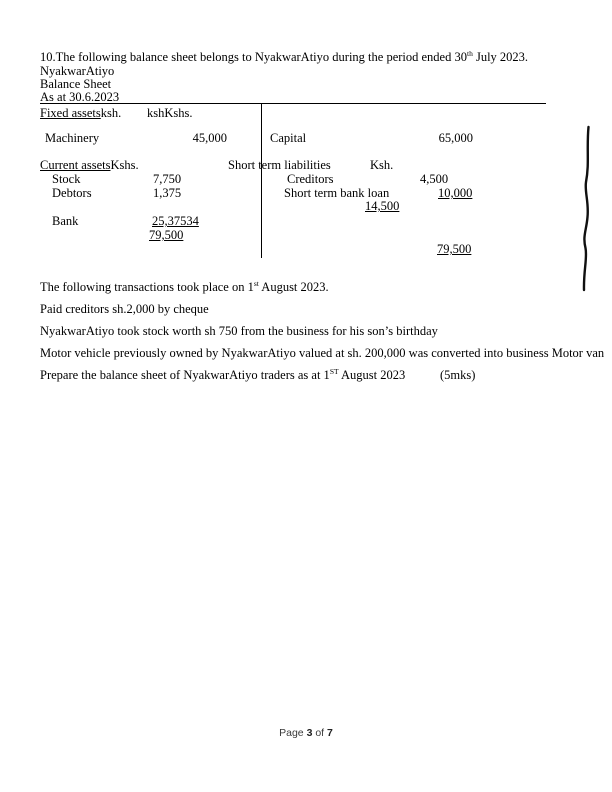 Image resolution: width=612 pixels, height=792 pixels. I want to click on machinery-label: Machinery, so click(72, 138).